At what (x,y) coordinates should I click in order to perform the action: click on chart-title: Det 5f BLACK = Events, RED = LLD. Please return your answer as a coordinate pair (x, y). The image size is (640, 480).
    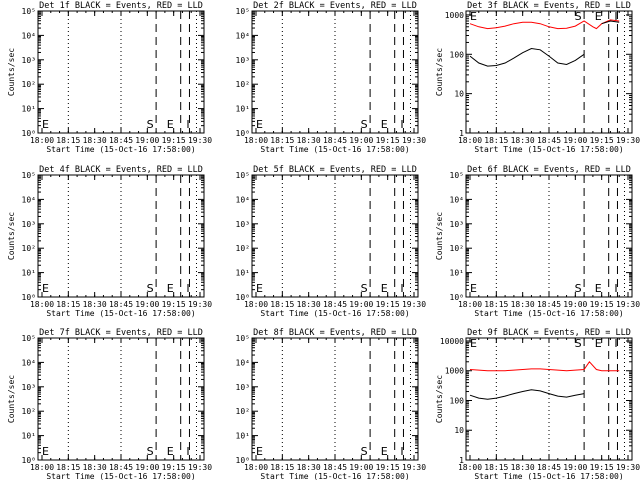
    Looking at the image, I should click on (335, 170).